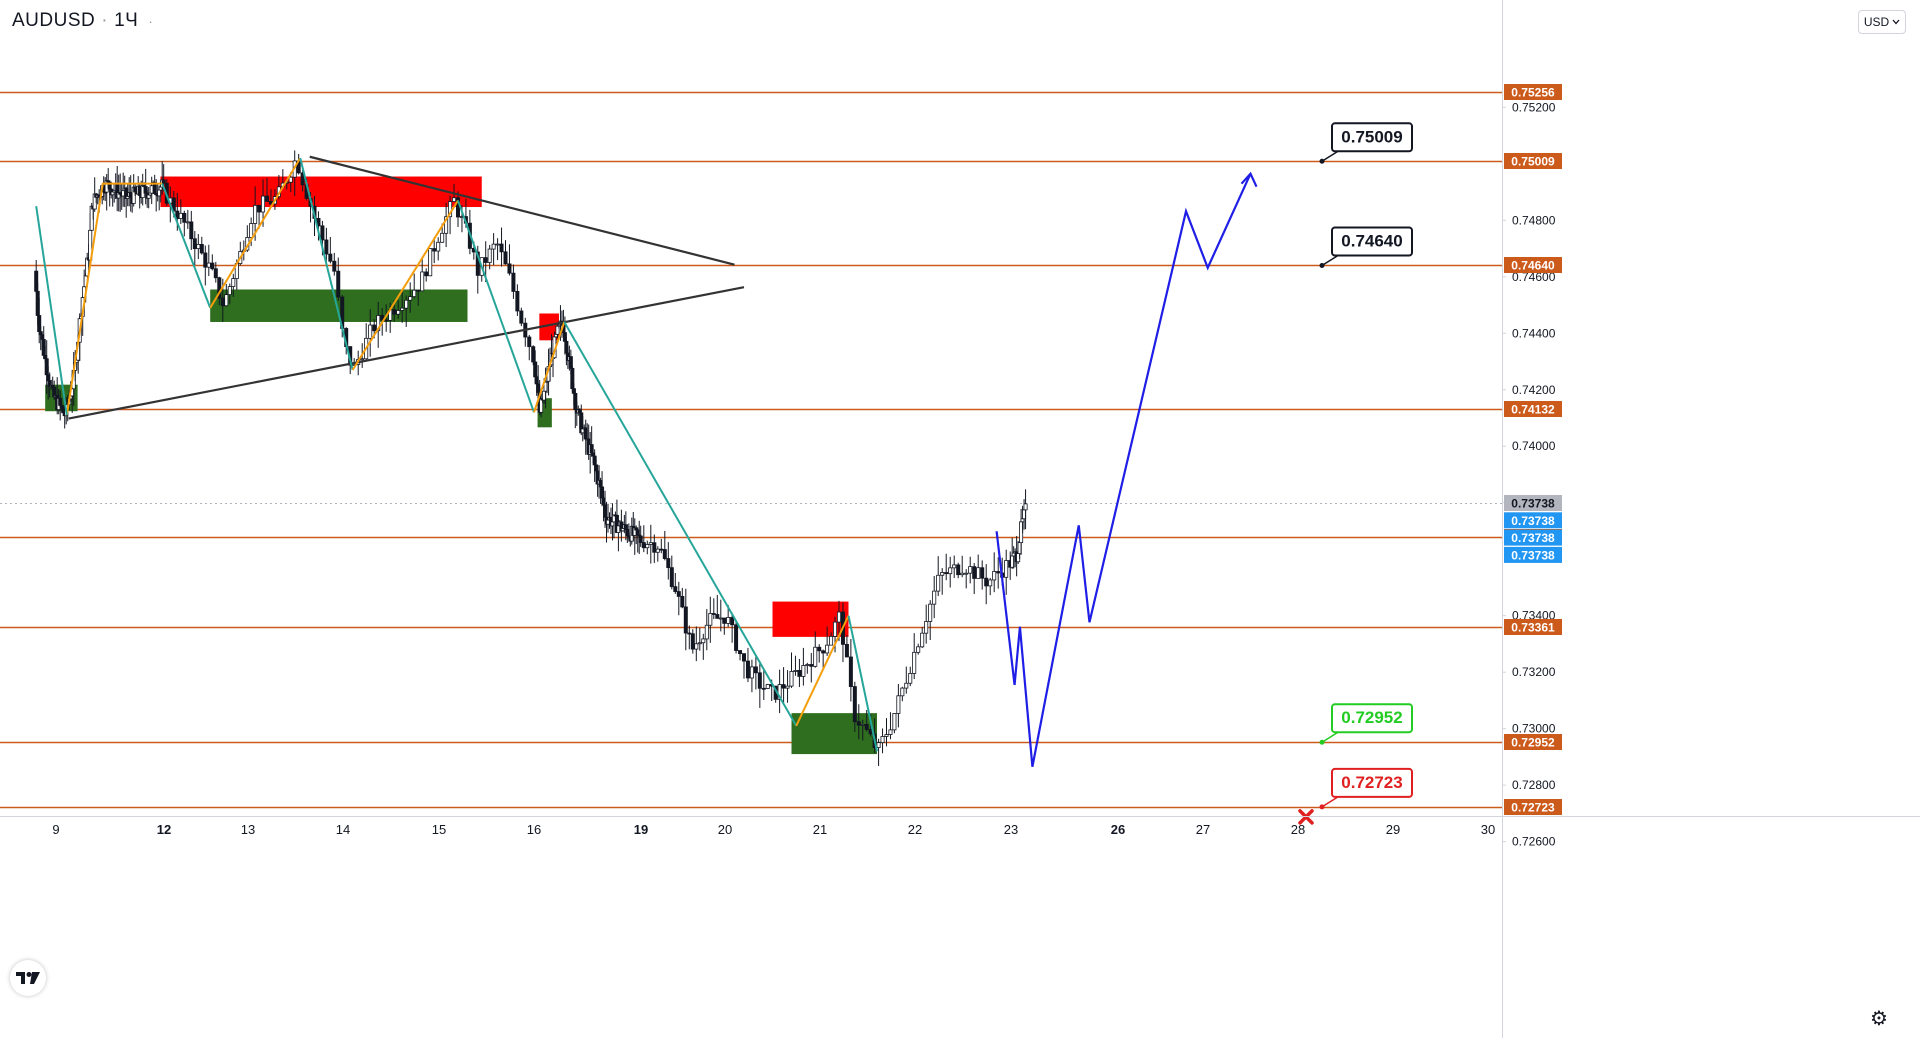  Describe the element at coordinates (1118, 829) in the screenshot. I see `time-tick-label: 26` at that location.